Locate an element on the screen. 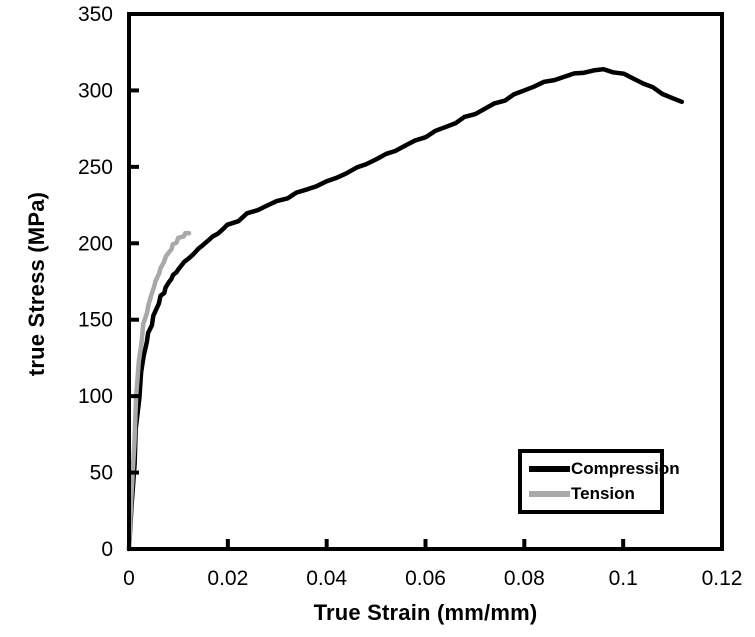 Image resolution: width=755 pixels, height=637 pixels. legend-item-tension: Tension is located at coordinates (593, 494).